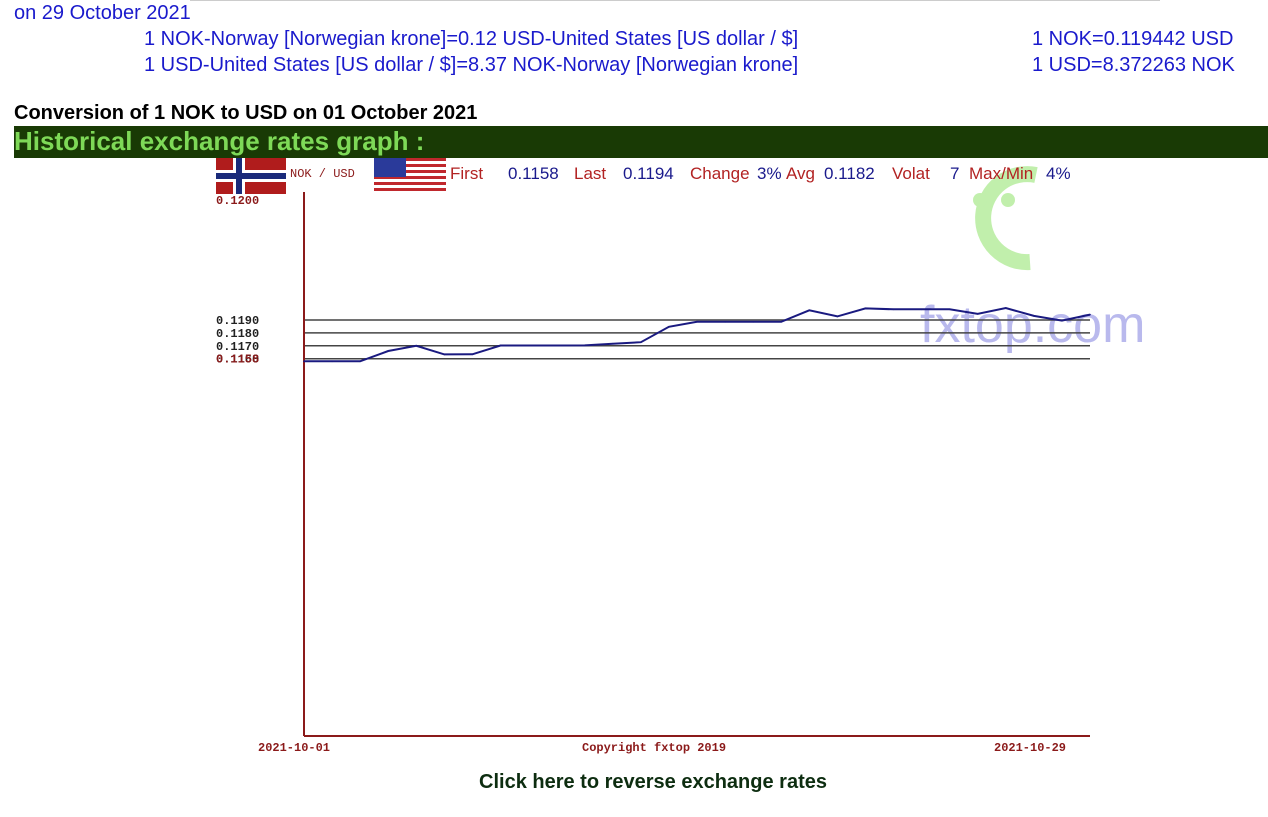 This screenshot has width=1268, height=817. What do you see at coordinates (648, 173) in the screenshot?
I see `stat-last-value: 0.1194` at bounding box center [648, 173].